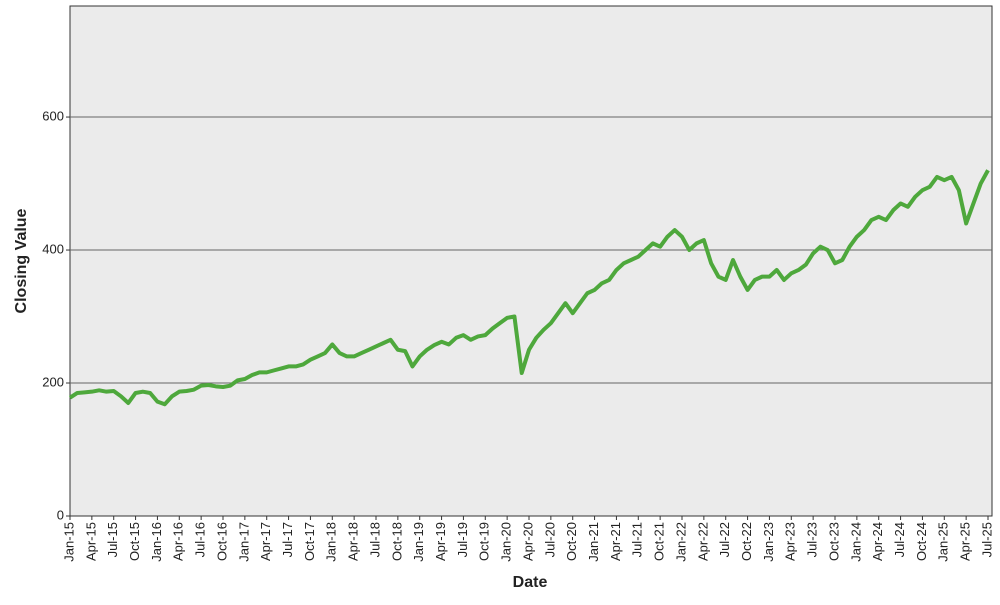  I want to click on x-tick-label: Apr-18, so click(353, 541).